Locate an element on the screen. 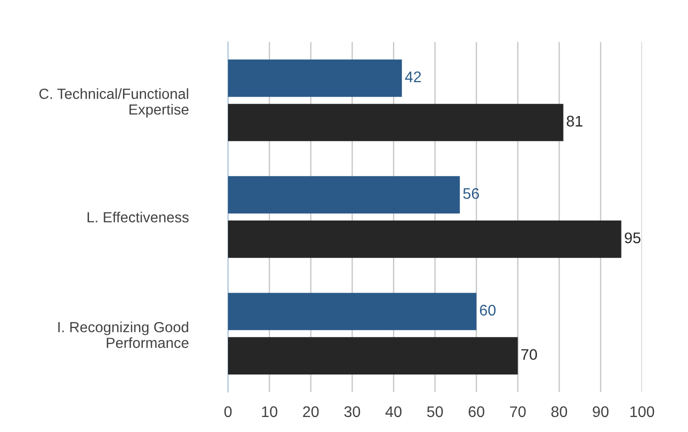 This screenshot has height=432, width=688. x-tick-label: 80 is located at coordinates (559, 412).